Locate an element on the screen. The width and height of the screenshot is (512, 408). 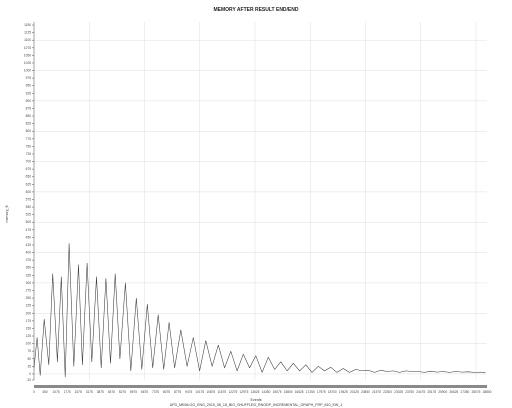
y-tick-label: 900 is located at coordinates (29, 101).